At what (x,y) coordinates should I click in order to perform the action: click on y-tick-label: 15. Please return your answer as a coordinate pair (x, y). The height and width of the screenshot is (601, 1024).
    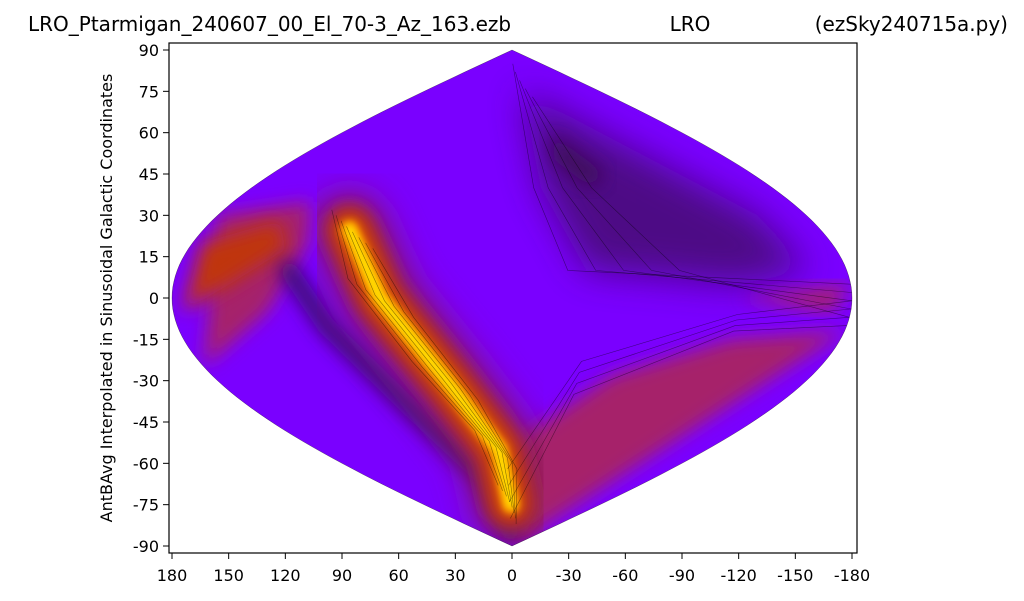
    Looking at the image, I should click on (149, 257).